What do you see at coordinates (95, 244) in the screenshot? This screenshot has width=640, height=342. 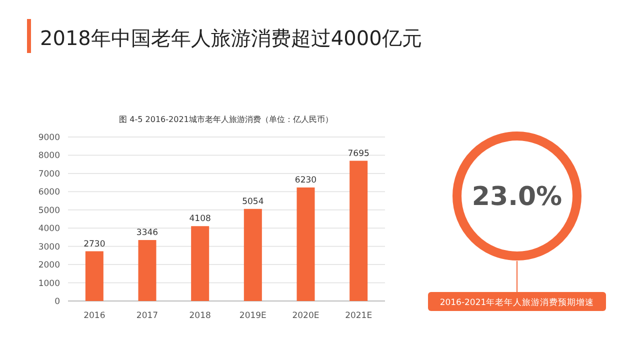 I see `data-label: 2730` at bounding box center [95, 244].